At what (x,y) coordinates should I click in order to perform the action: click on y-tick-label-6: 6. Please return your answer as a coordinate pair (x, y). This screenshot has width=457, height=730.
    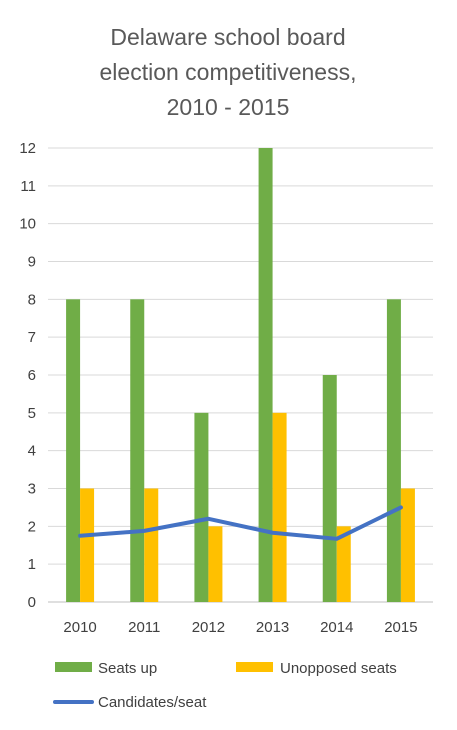
    Looking at the image, I should click on (32, 375).